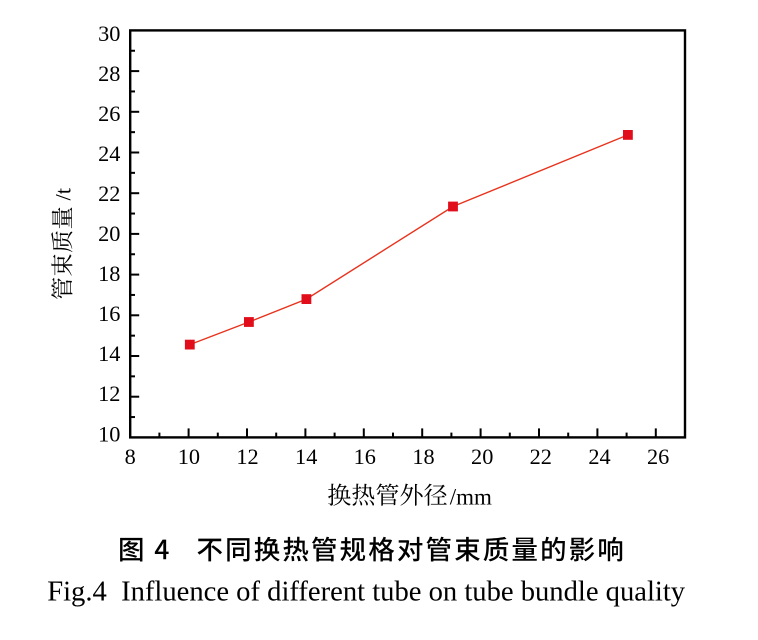 This screenshot has width=758, height=640. Describe the element at coordinates (130, 456) in the screenshot. I see `svg-text: 8` at that location.